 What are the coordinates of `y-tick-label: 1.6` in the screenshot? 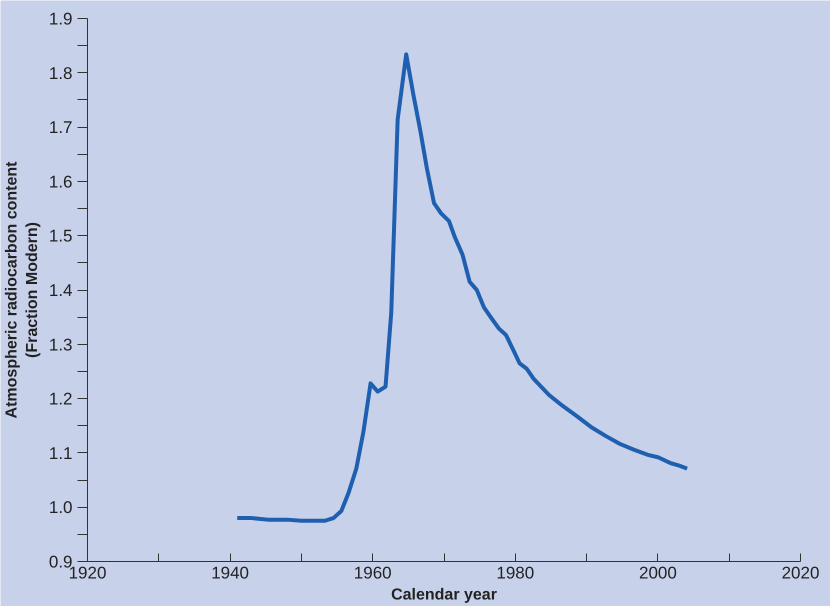 It's located at (60, 182).